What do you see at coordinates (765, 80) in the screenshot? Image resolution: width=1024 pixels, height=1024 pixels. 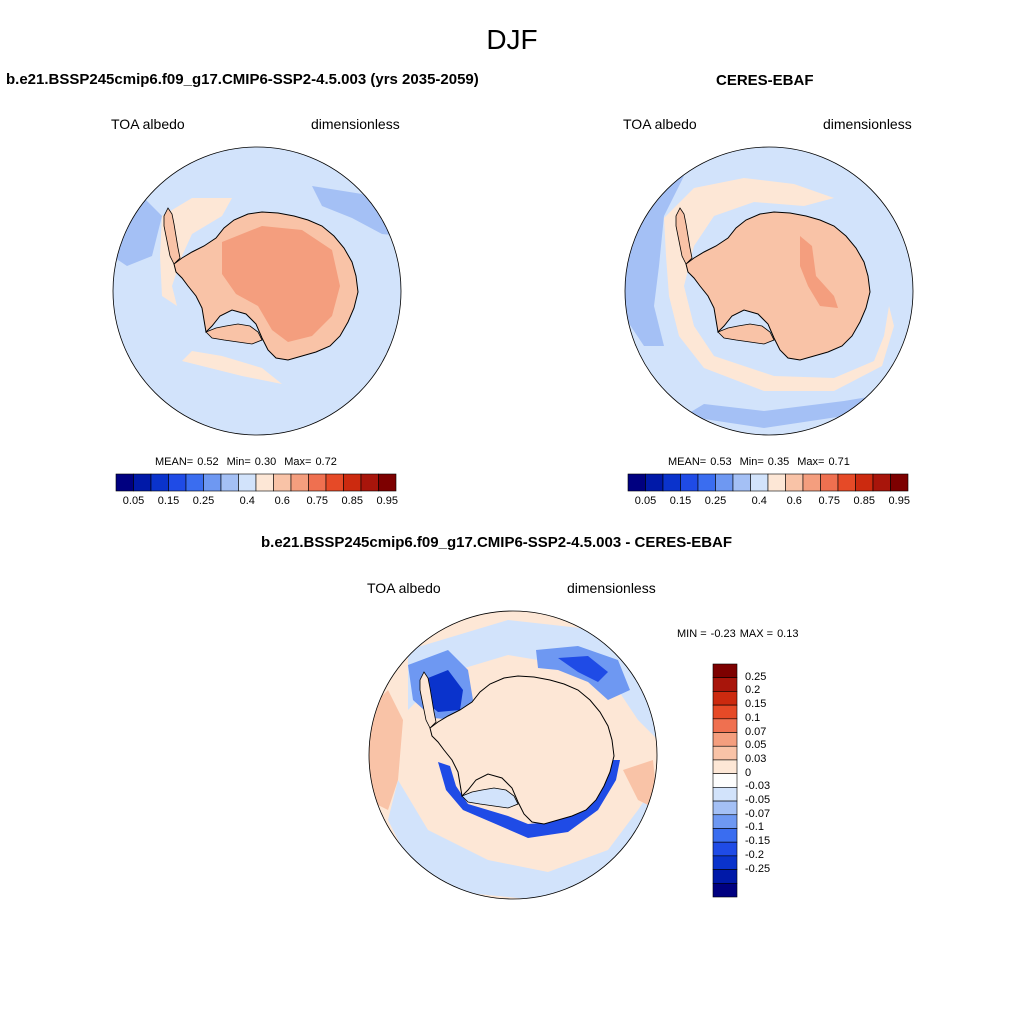 I see `obs-panel-title: CERES-EBAF` at bounding box center [765, 80].